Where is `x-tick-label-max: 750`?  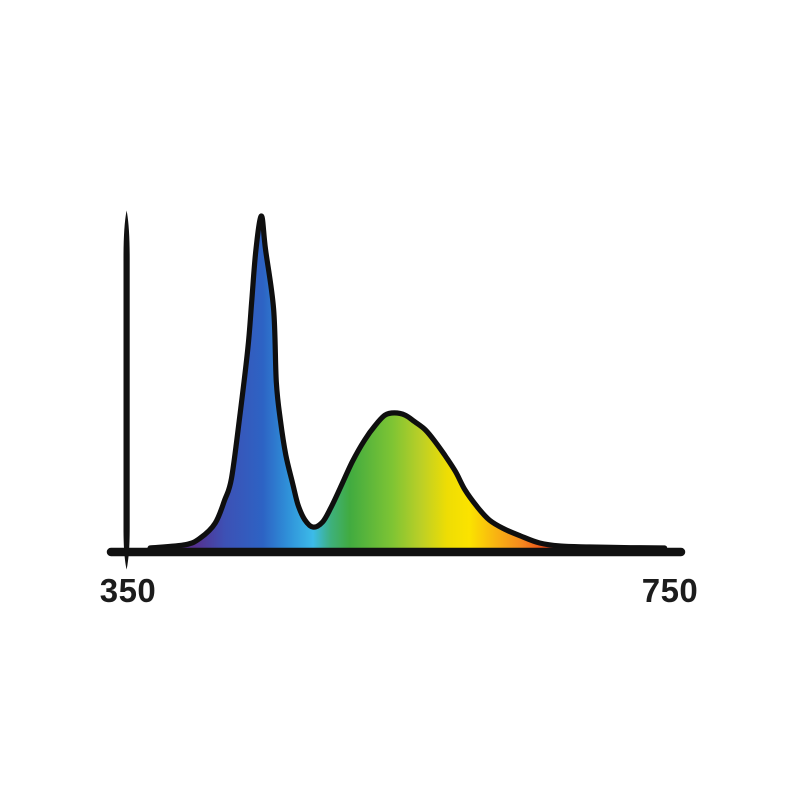 x-tick-label-max: 750 is located at coordinates (670, 590).